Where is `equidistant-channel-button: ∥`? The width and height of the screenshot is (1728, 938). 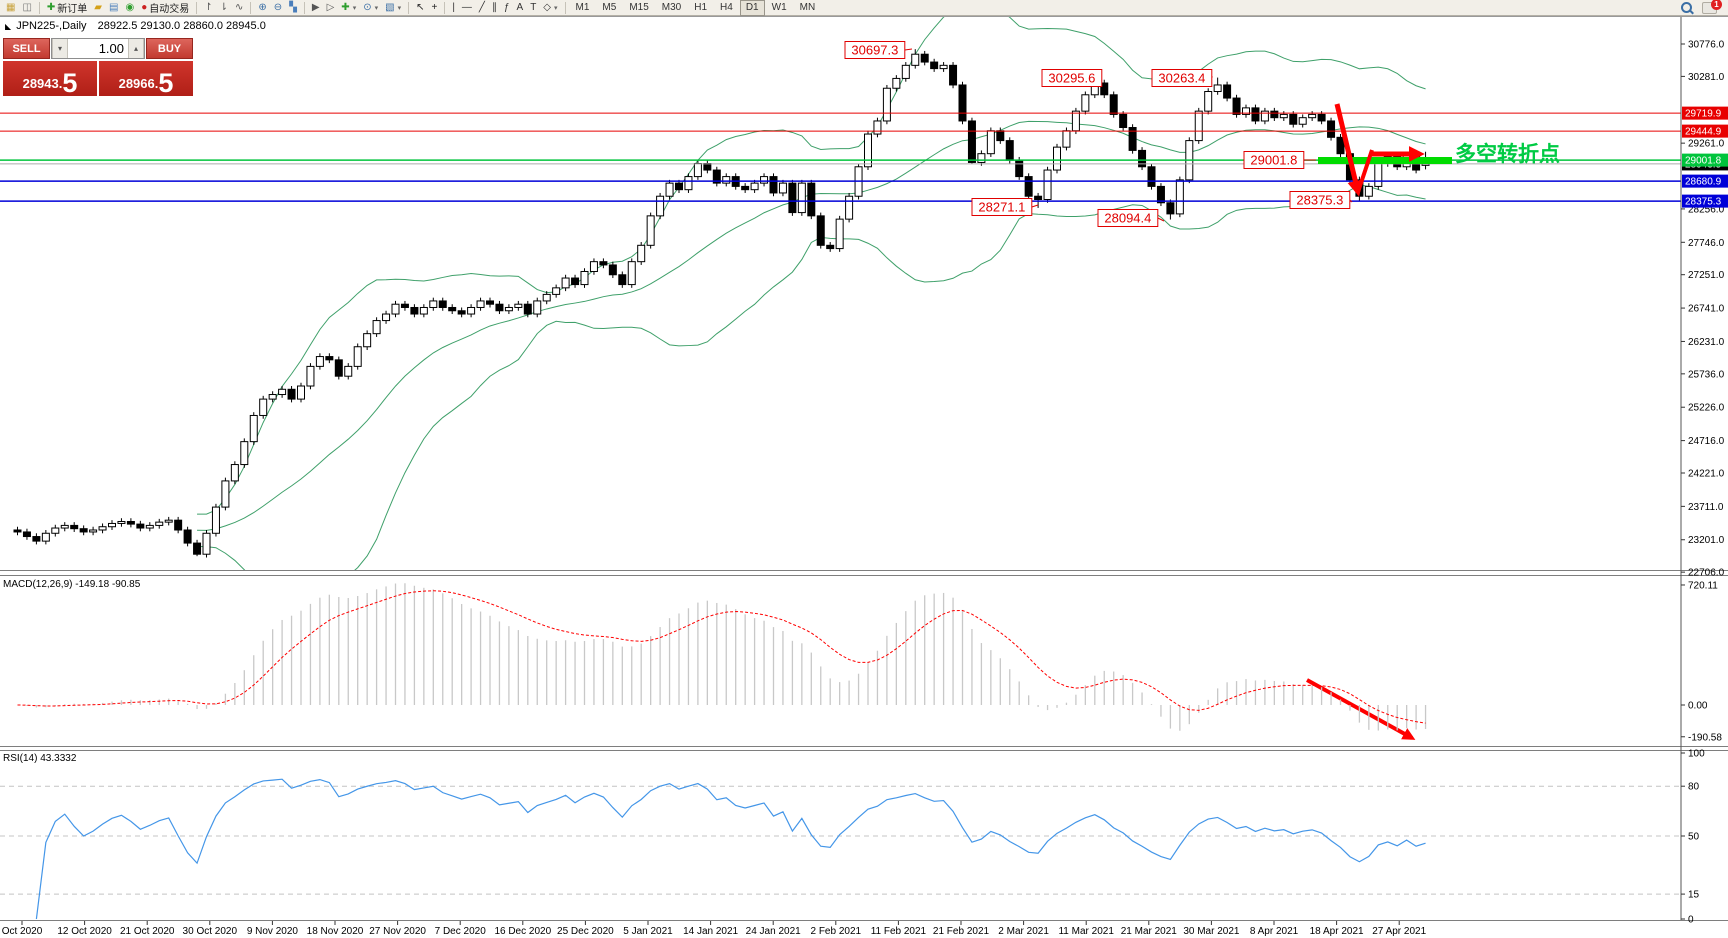
equidistant-channel-button: ∥ is located at coordinates (494, 8).